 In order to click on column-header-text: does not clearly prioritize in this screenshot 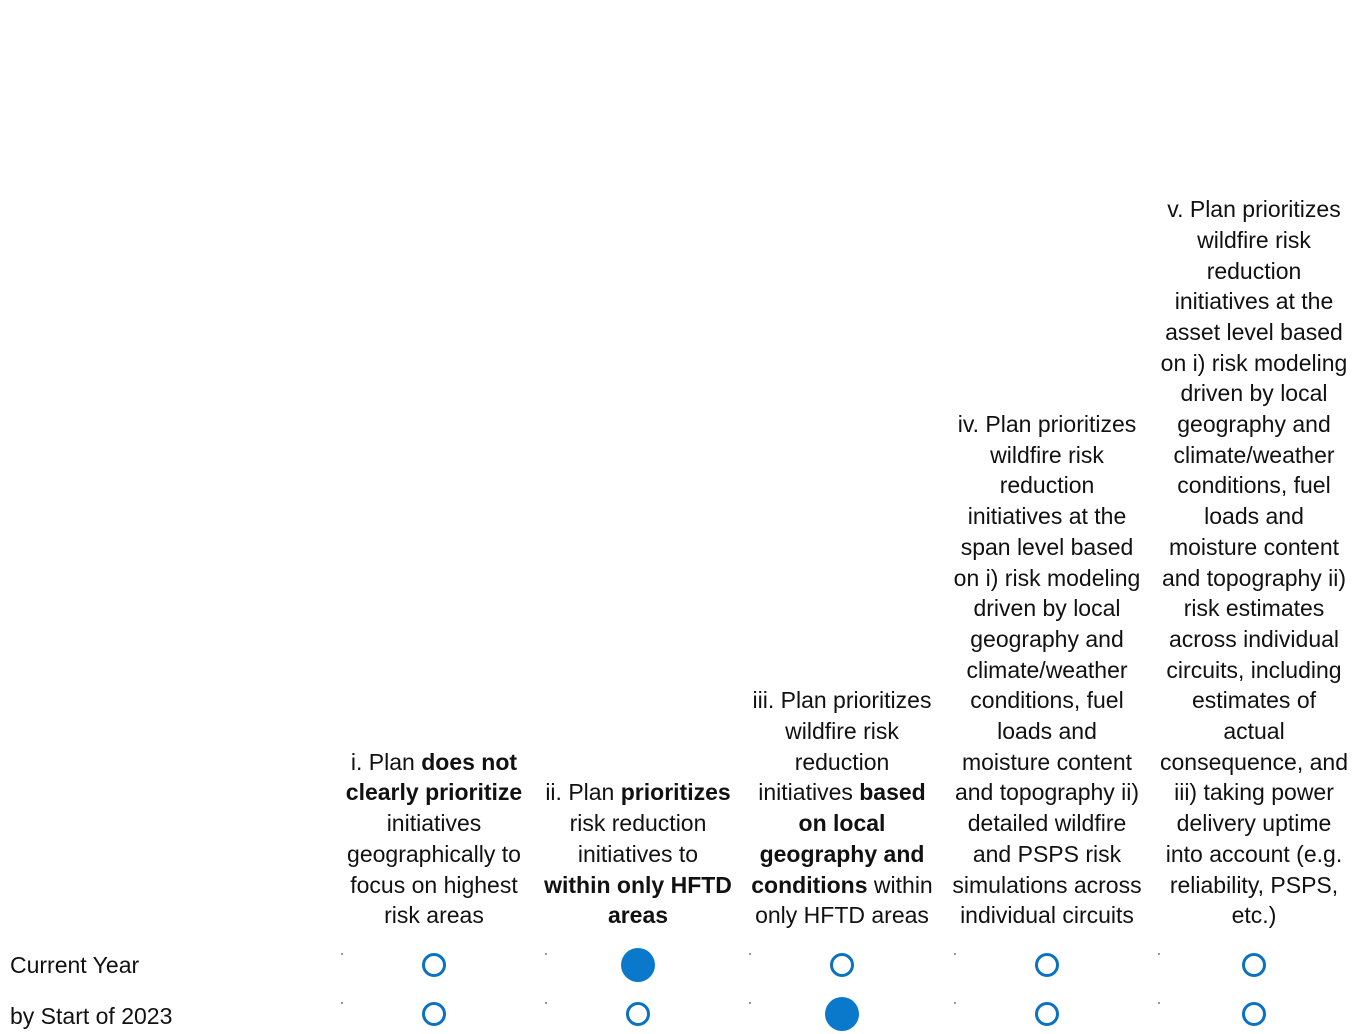, I will do `click(434, 777)`.